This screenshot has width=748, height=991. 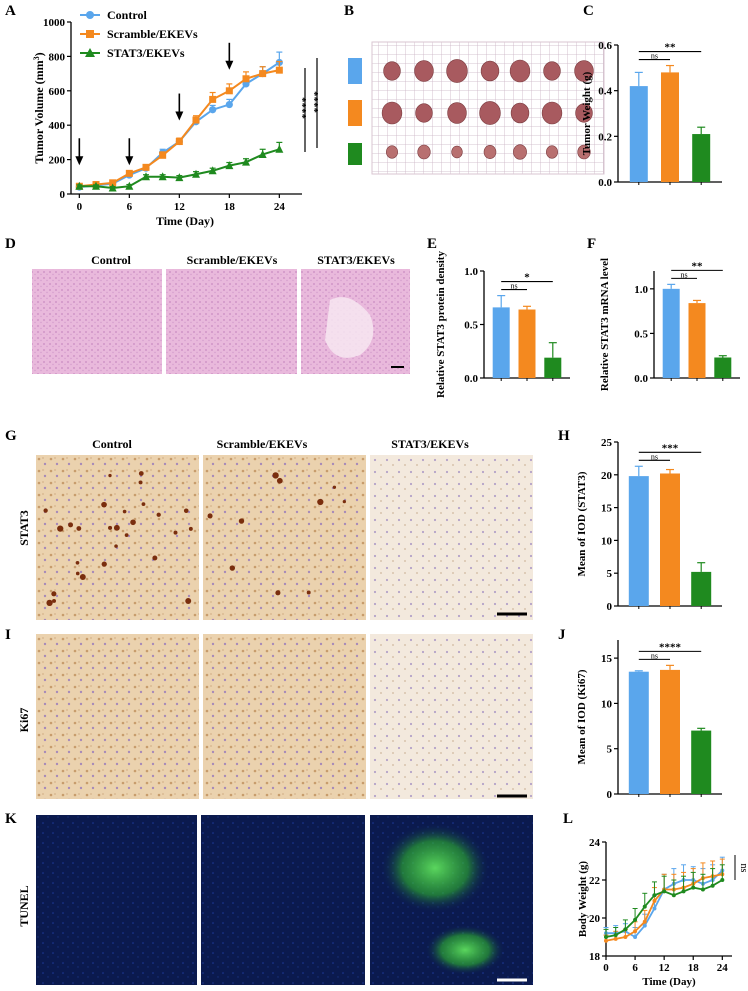 I want to click on panel-j-bar-chart: 0 5 10 15 Mean of IOD (Ki67) ns****, so click(x=649, y=720).